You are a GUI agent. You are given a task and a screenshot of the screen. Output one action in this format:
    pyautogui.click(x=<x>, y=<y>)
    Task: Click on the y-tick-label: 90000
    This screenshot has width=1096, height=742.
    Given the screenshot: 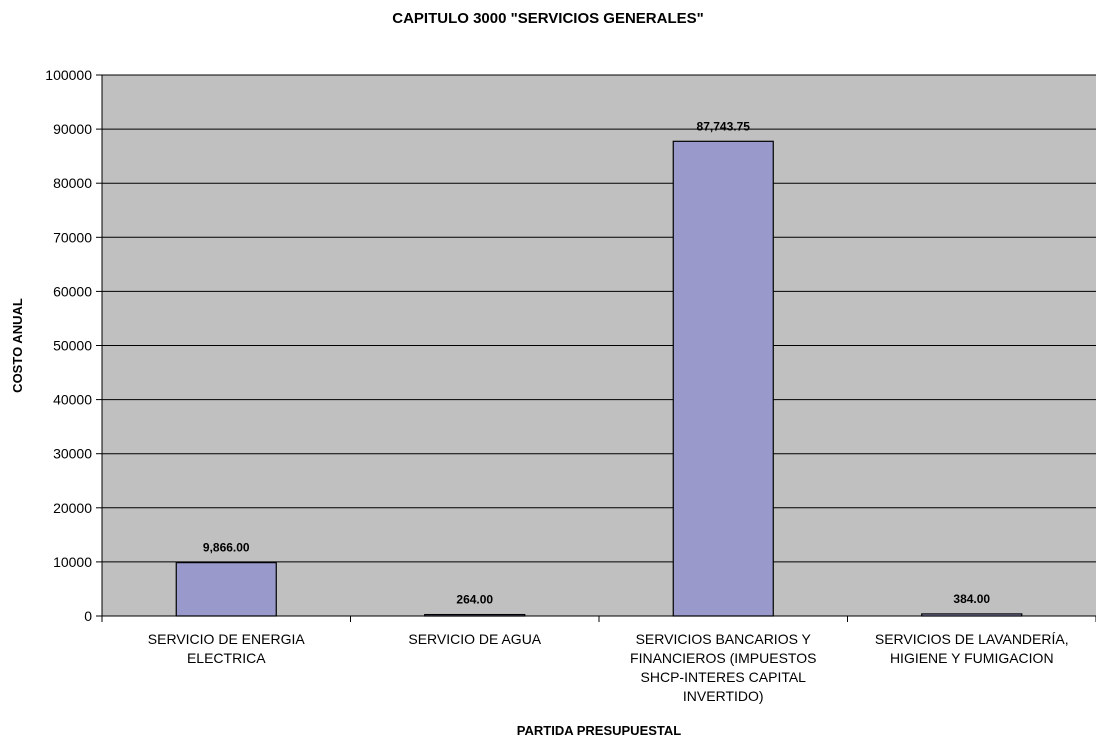 What is the action you would take?
    pyautogui.click(x=72, y=129)
    